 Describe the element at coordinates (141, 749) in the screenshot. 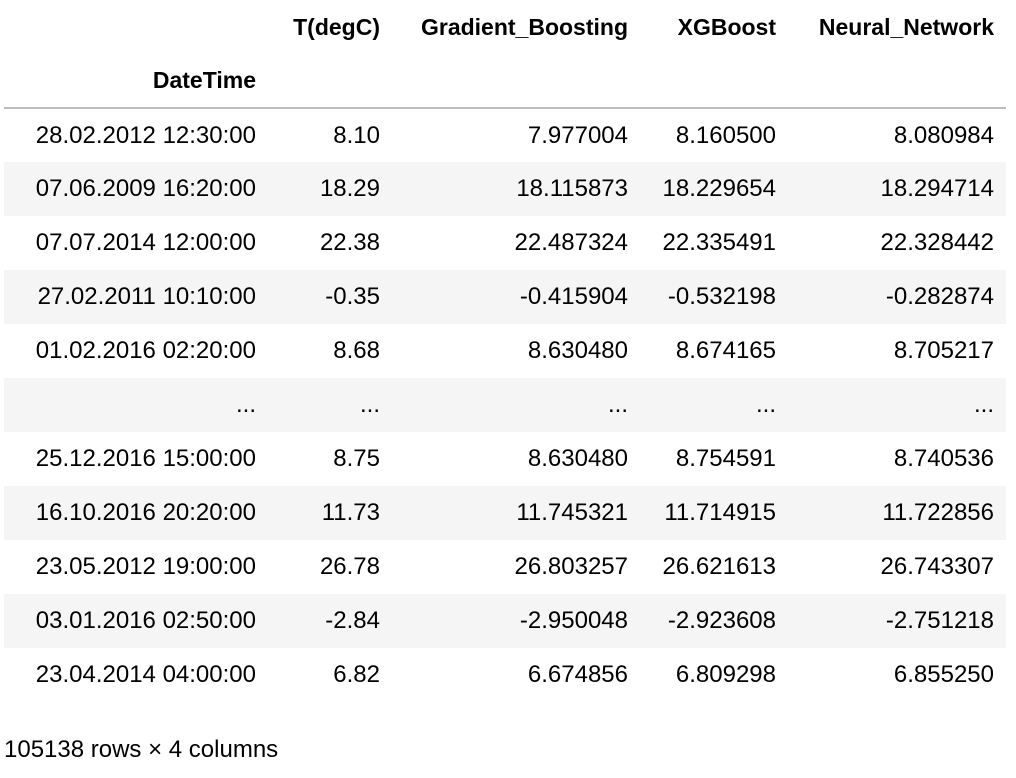

I see `dataframe-shape-text: 105138 rows × 4 columns` at that location.